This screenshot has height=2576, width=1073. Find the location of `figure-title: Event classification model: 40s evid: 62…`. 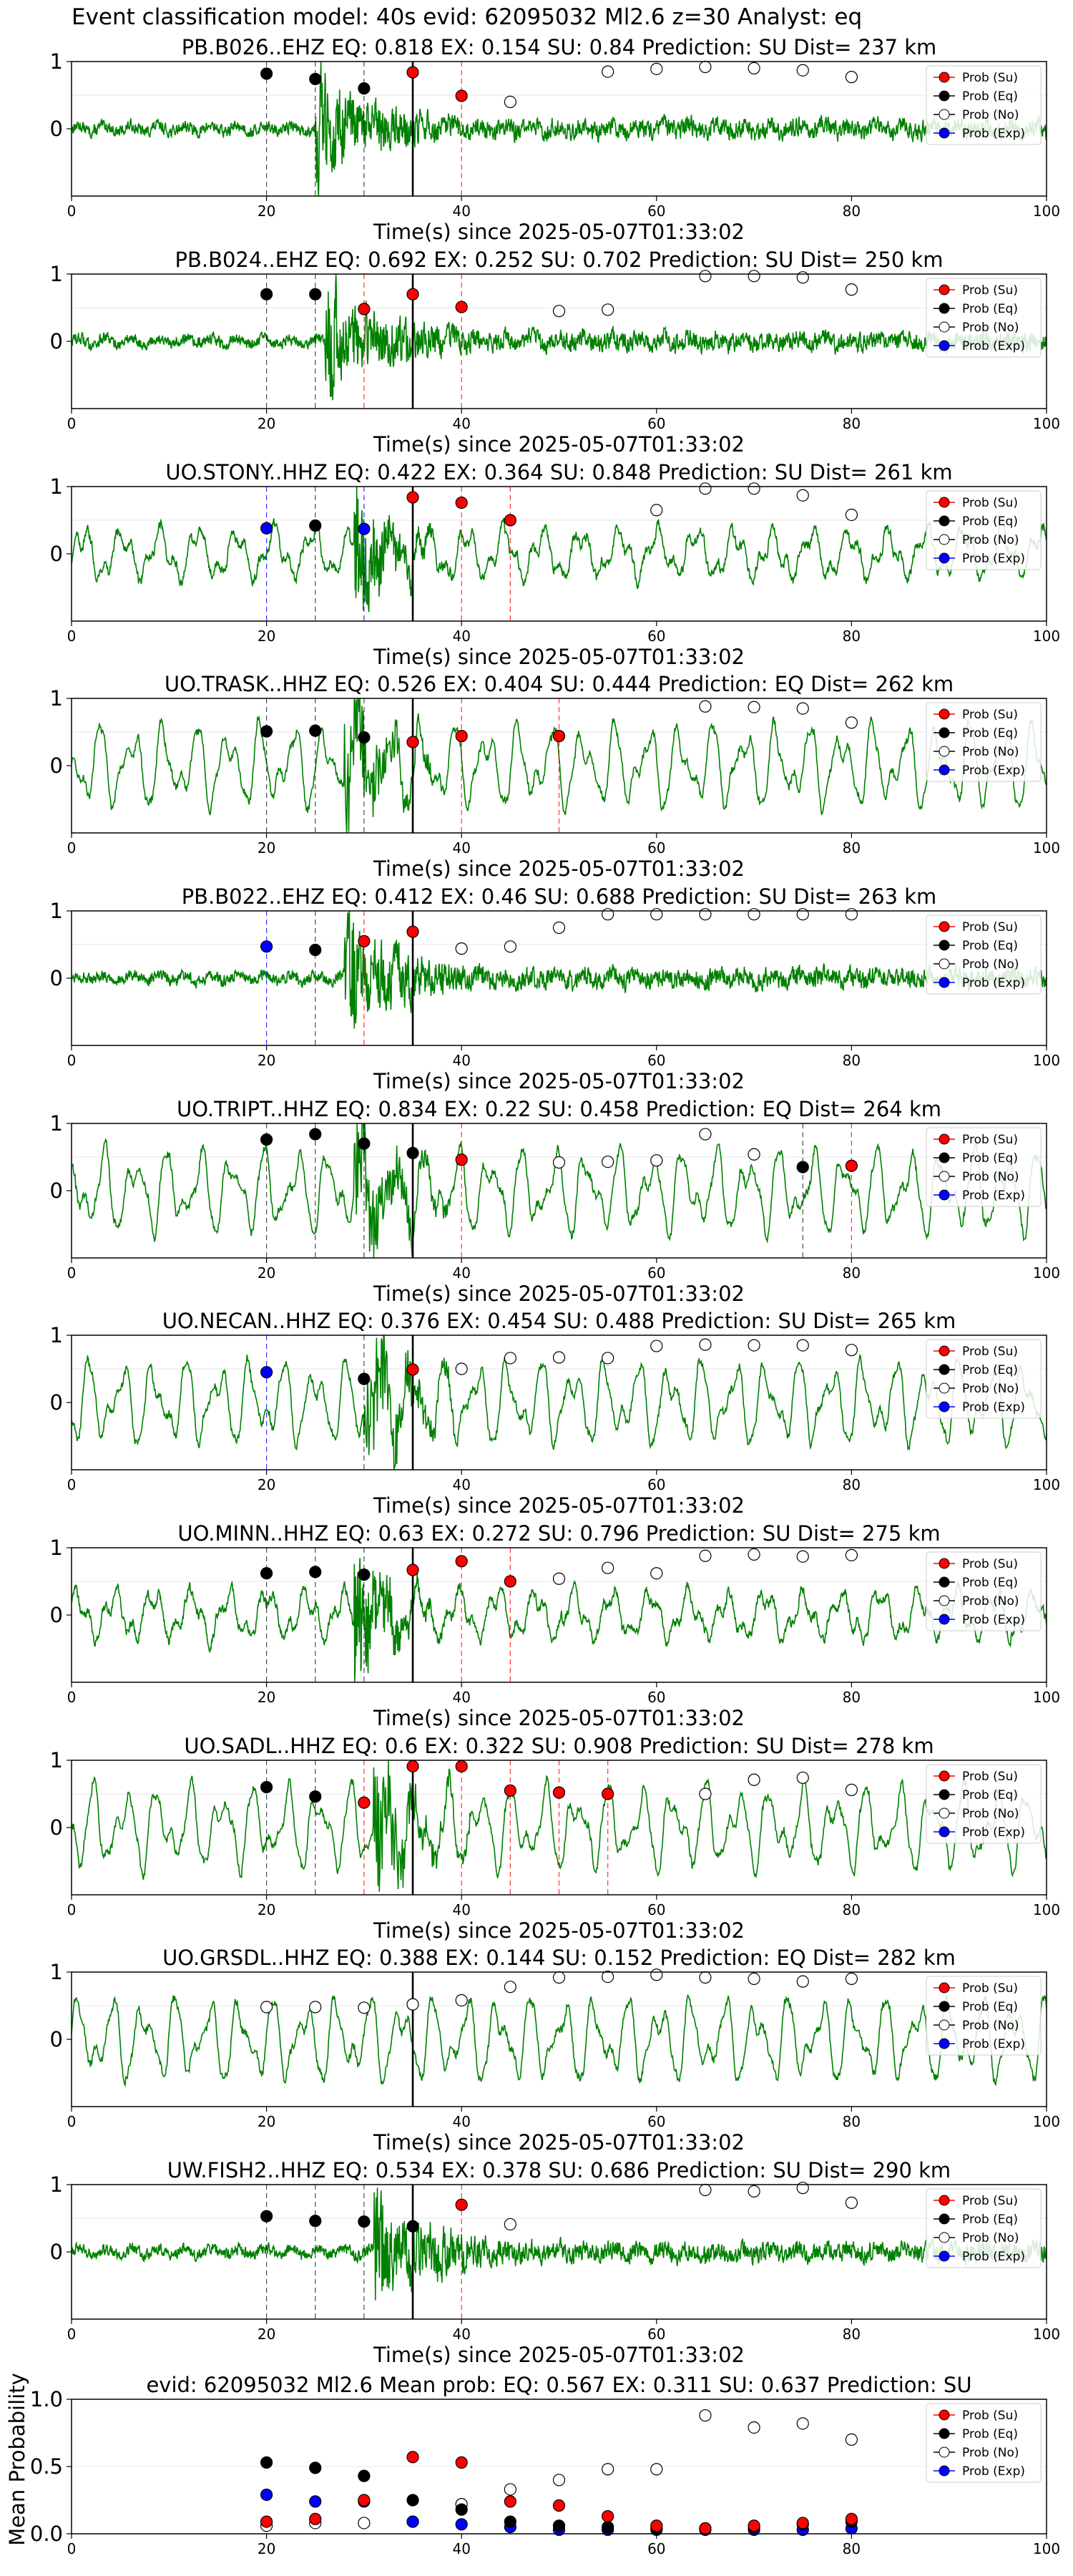

figure-title: Event classification model: 40s evid: 62… is located at coordinates (467, 17).